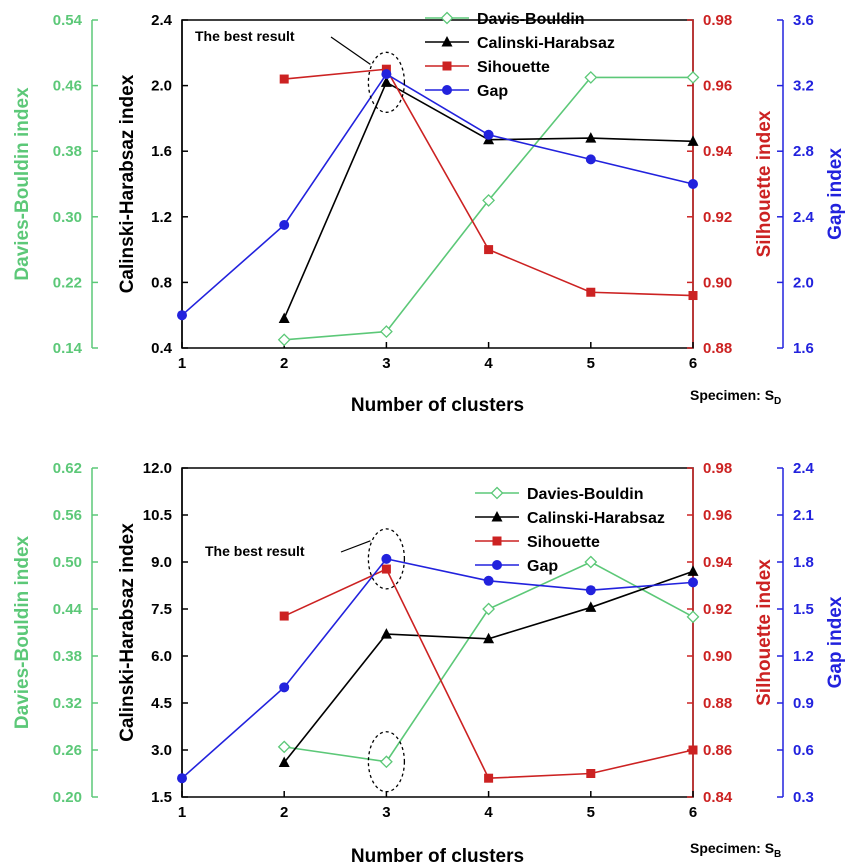 The height and width of the screenshot is (867, 845). I want to click on davies-tick-label: 0.50, so click(67, 562).